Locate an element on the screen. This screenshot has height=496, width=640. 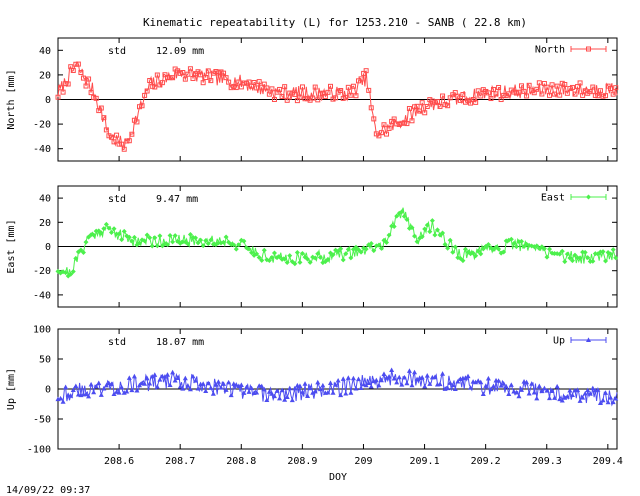
east-ytick-label: -40 is located at coordinates (42, 295).